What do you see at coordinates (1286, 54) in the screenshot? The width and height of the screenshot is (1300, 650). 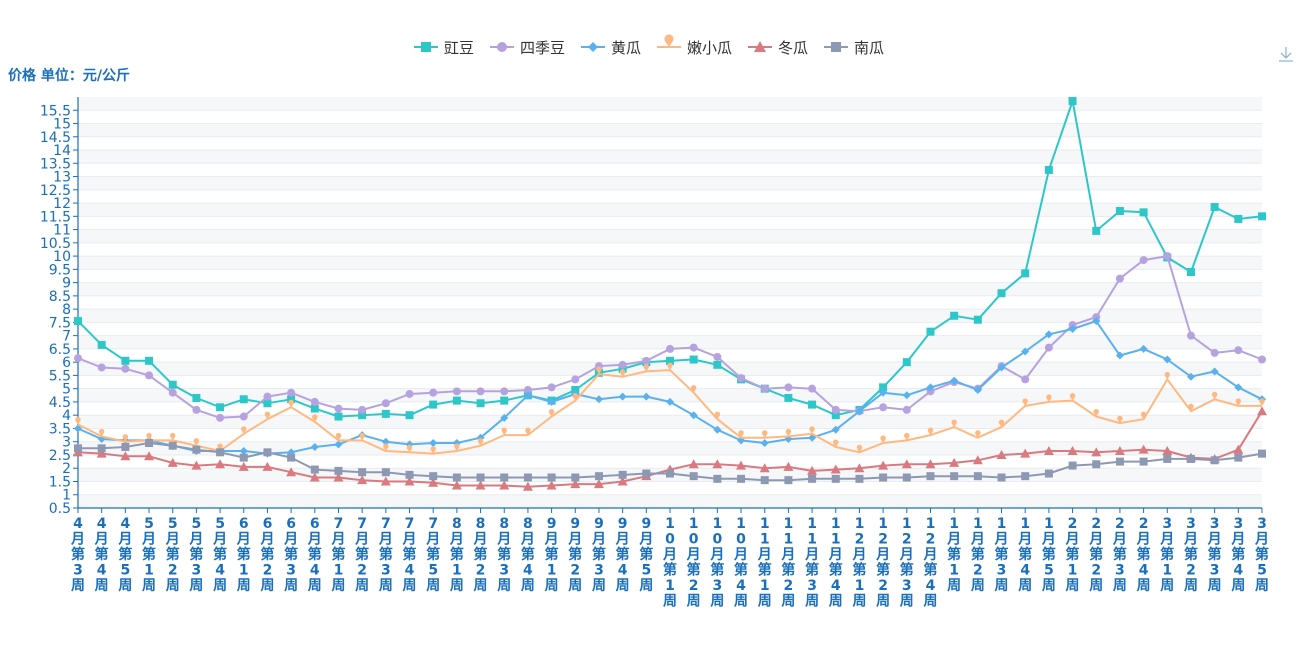 I see `download-icon` at bounding box center [1286, 54].